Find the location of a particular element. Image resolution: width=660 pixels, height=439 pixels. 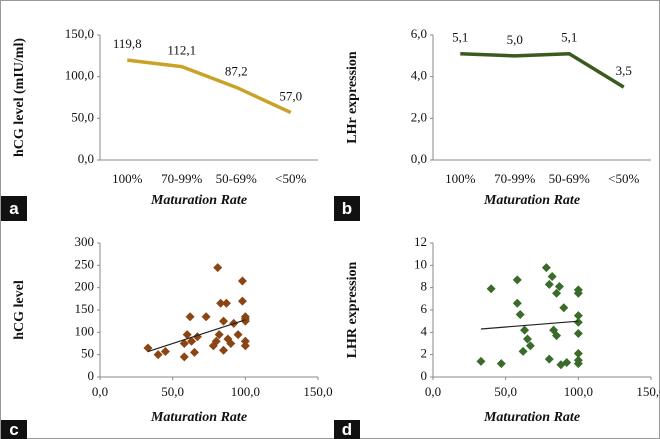

panel-label: d is located at coordinates (347, 429).